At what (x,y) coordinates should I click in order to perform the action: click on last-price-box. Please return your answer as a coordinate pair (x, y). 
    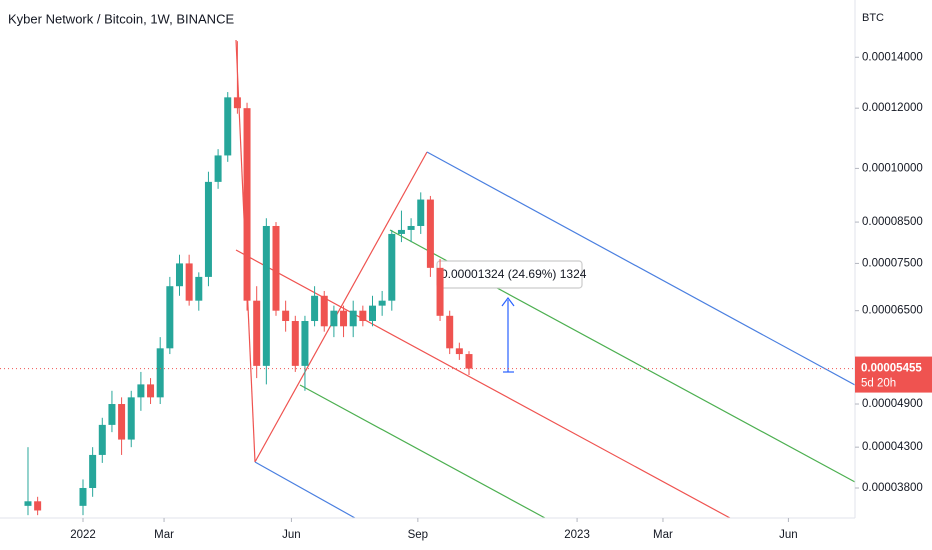
    Looking at the image, I should click on (893, 374).